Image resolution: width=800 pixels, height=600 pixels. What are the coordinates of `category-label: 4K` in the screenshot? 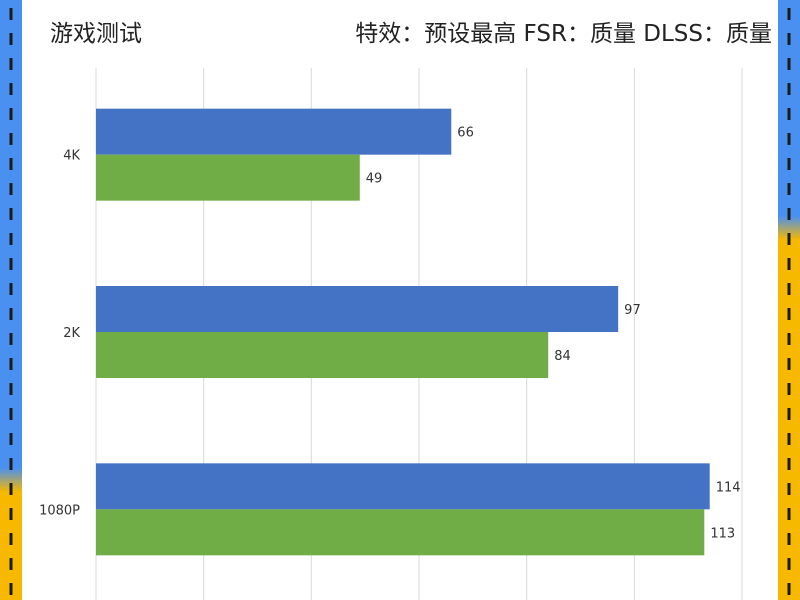 It's located at (71, 156).